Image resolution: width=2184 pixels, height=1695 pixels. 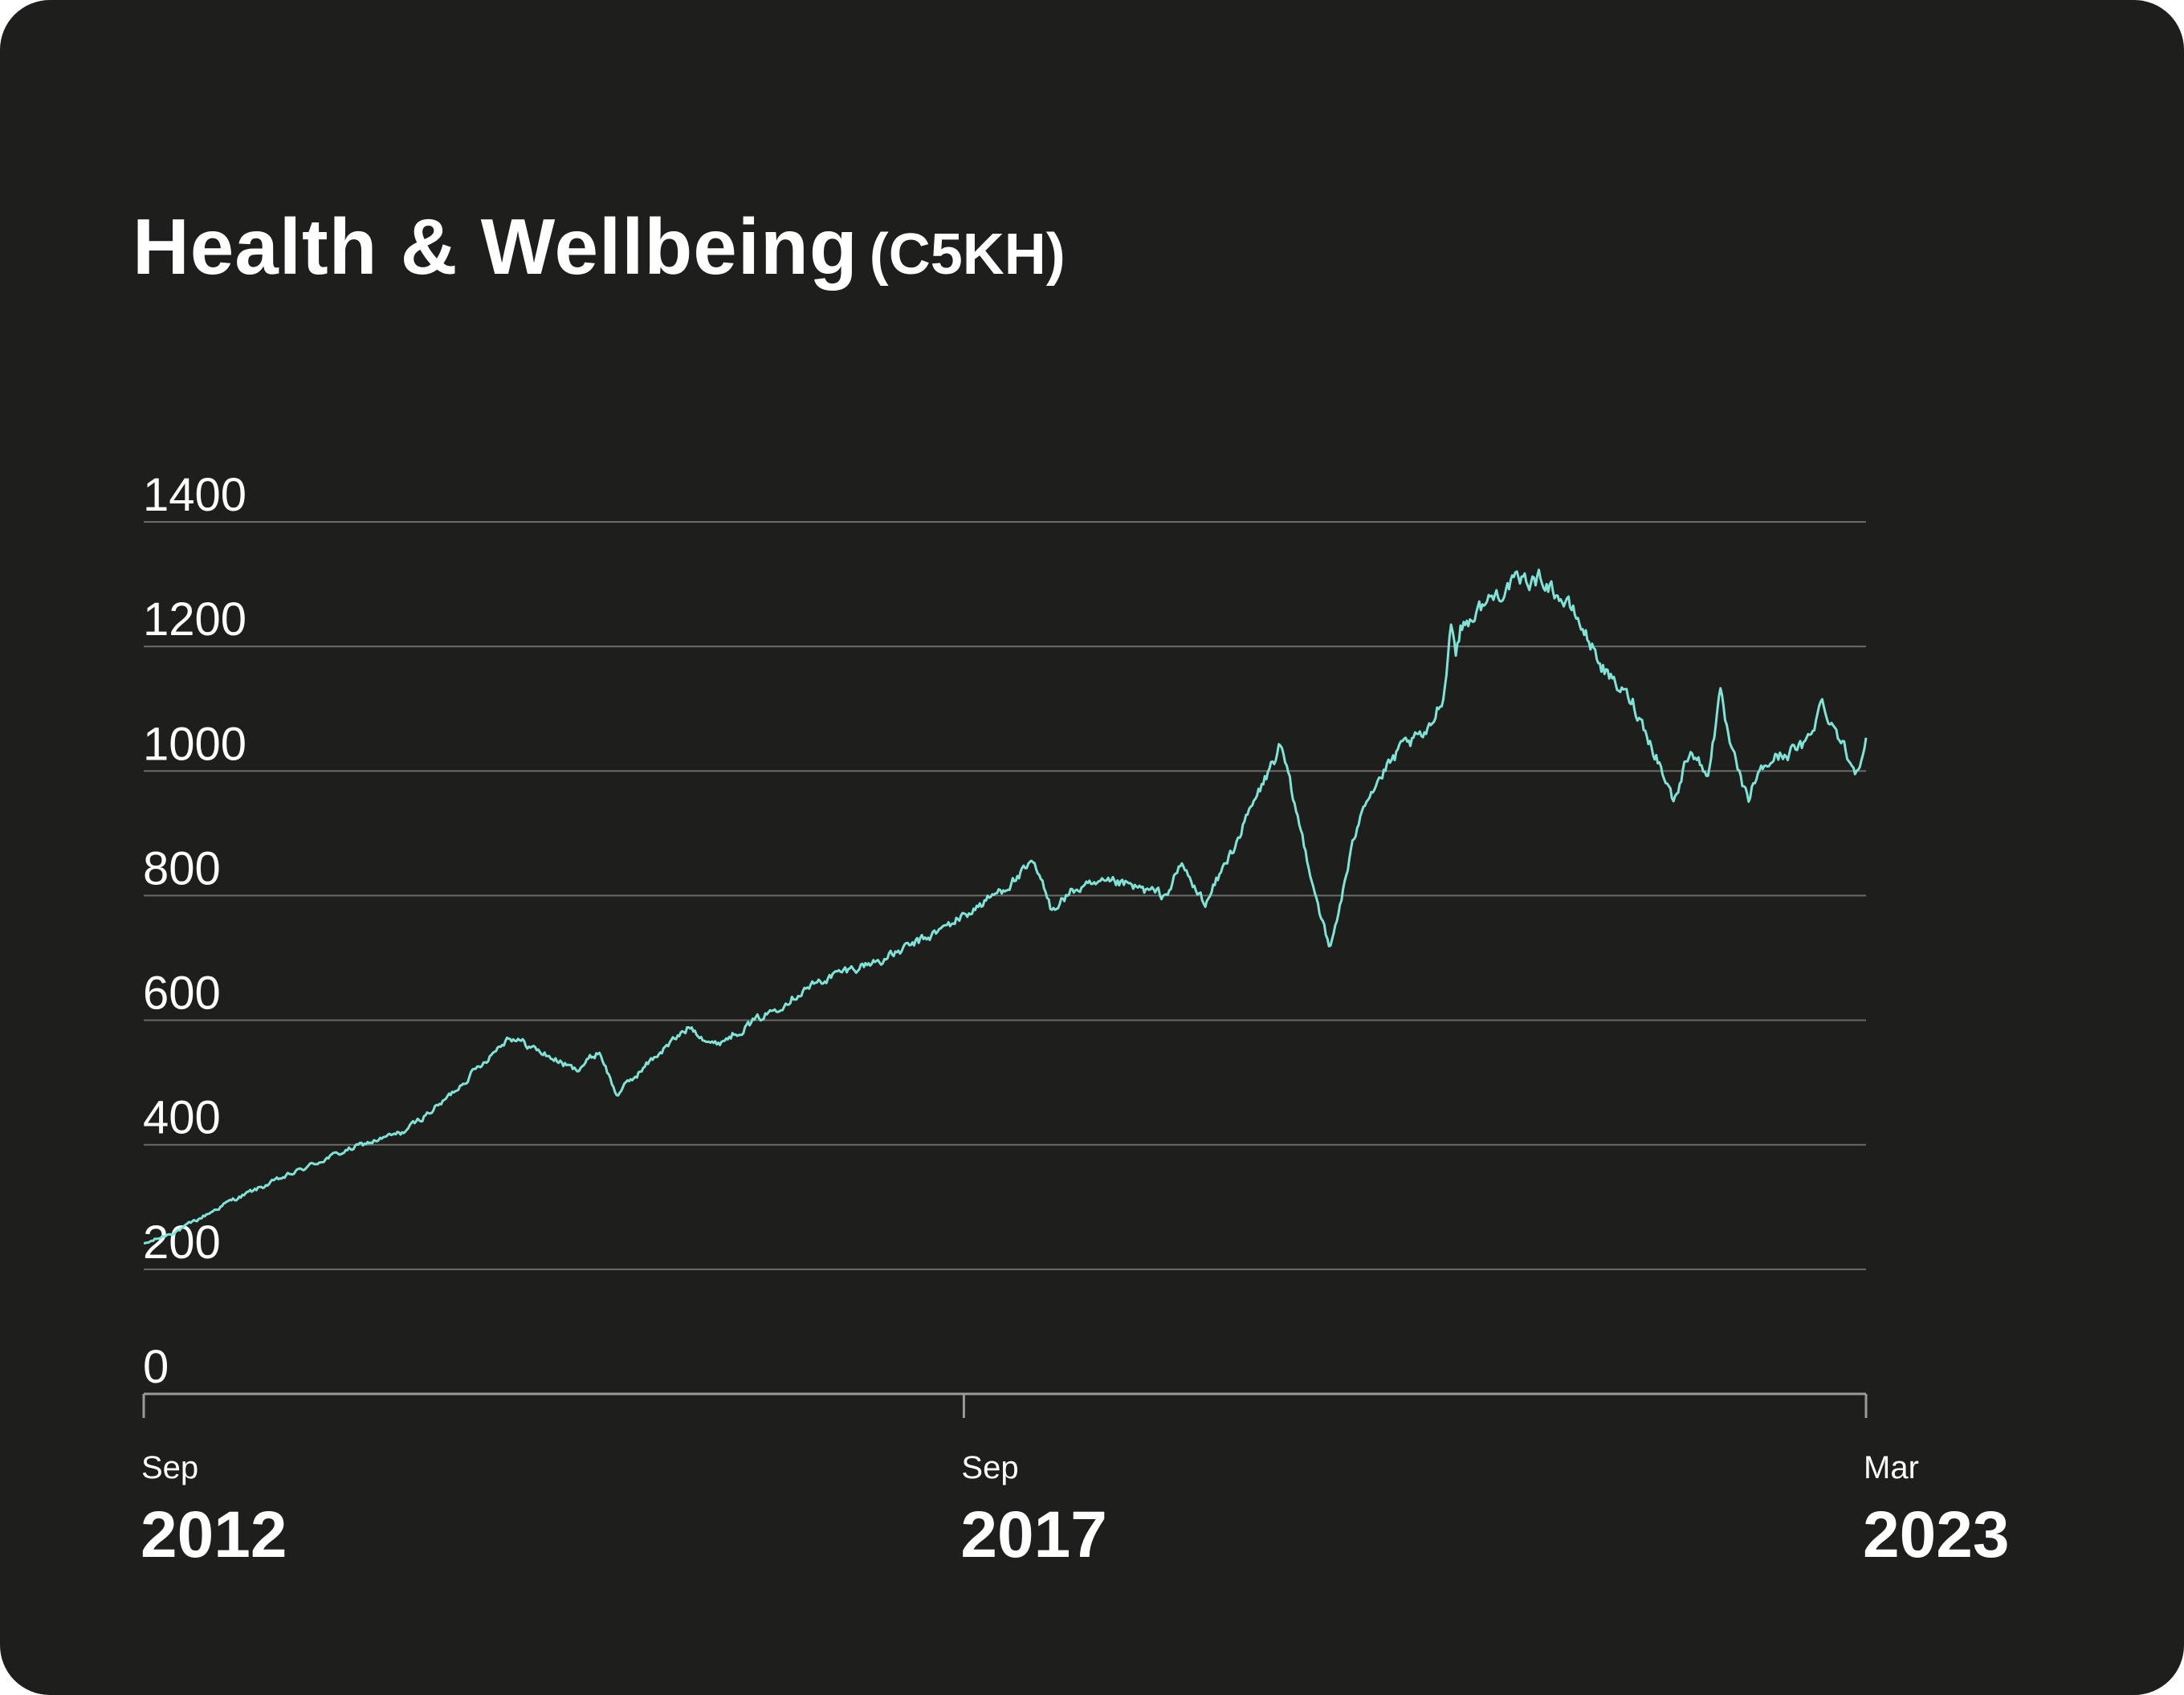 I want to click on y-tick-label: 400, so click(x=182, y=1118).